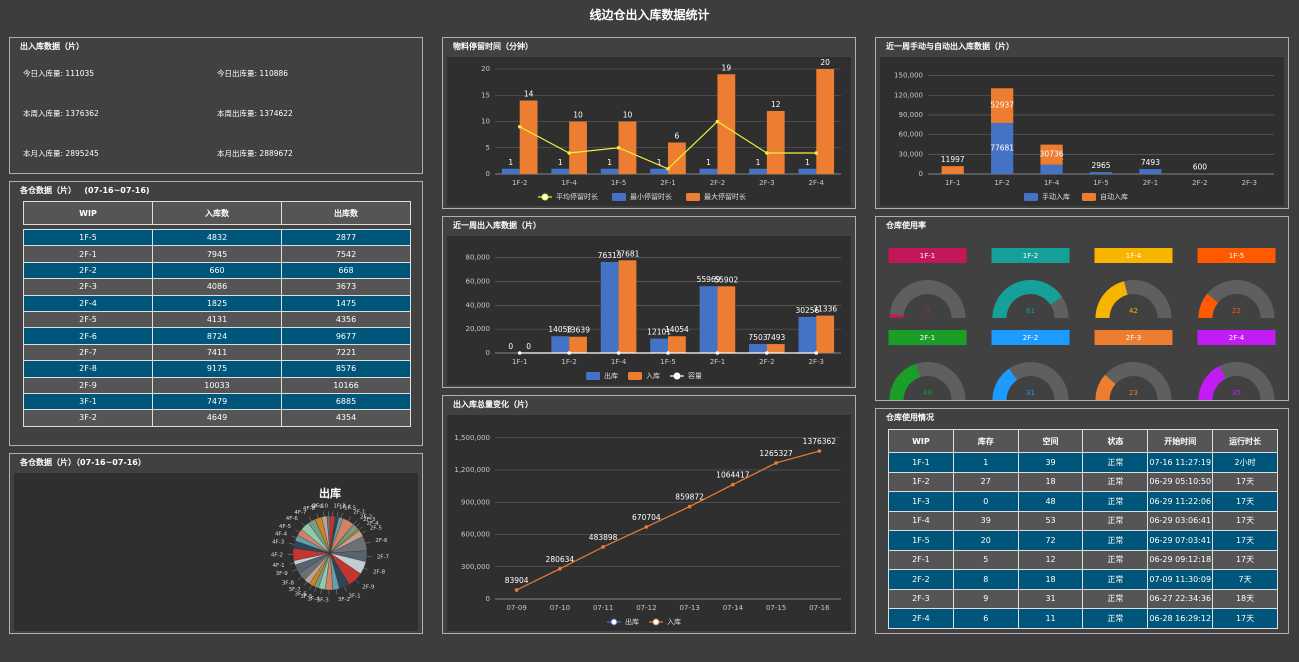 The image size is (1299, 662). I want to click on slice-label: 4F-8, so click(309, 509).